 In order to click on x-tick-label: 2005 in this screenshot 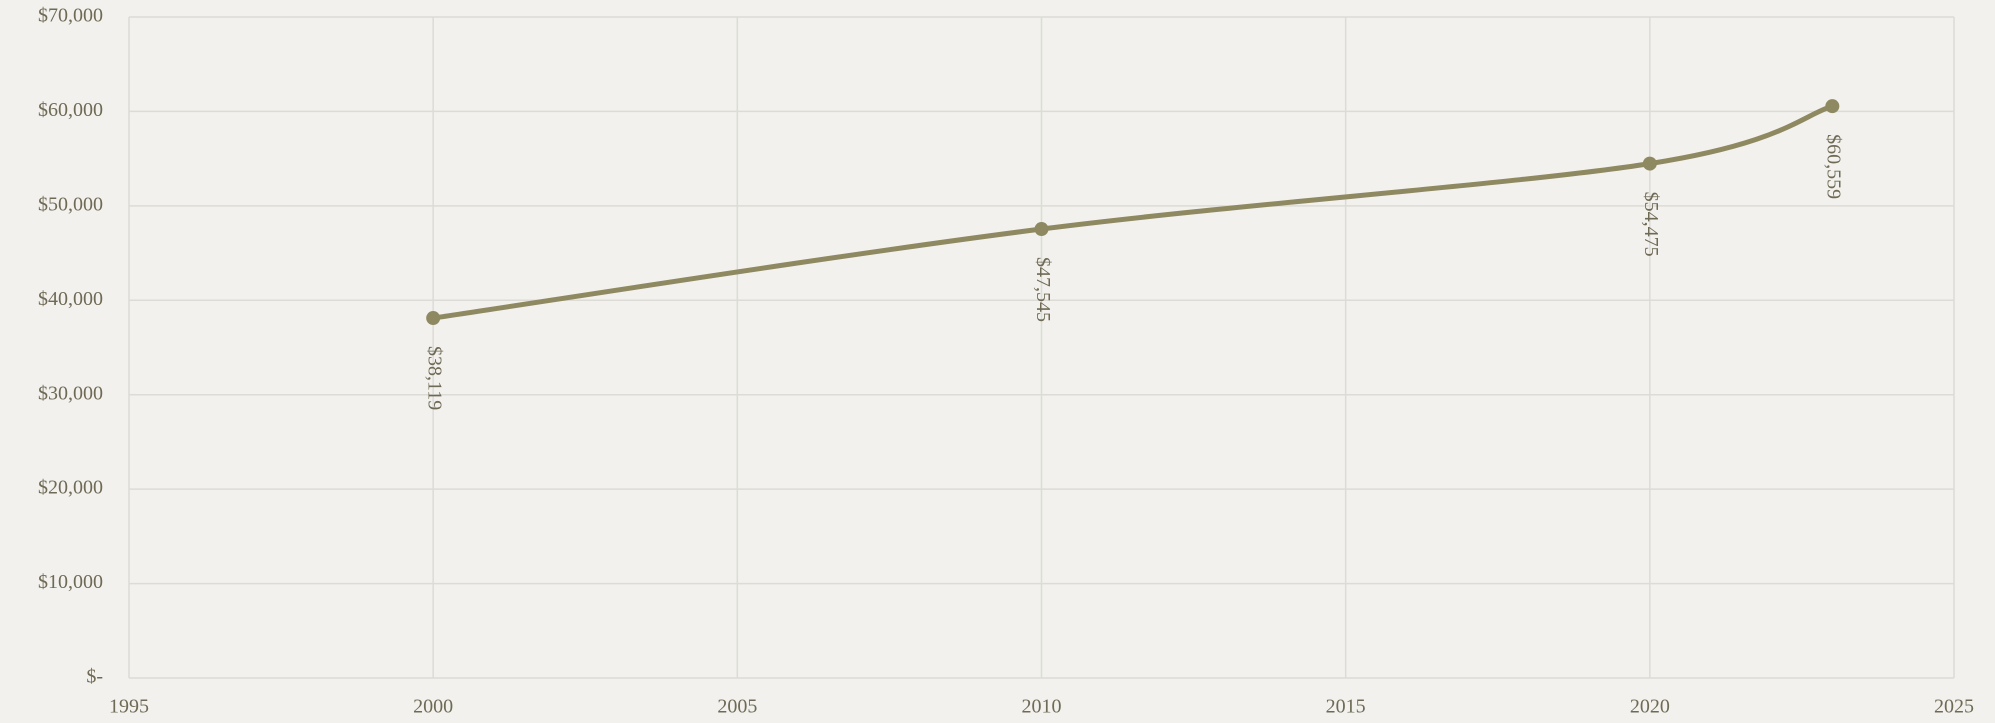, I will do `click(737, 707)`.